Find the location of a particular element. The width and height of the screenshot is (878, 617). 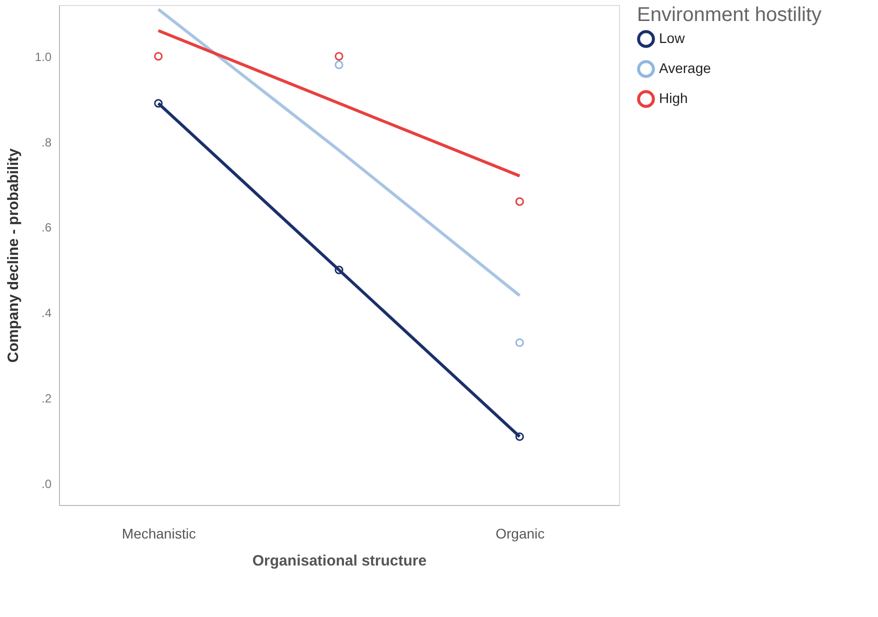

legend-label: Average is located at coordinates (685, 68).